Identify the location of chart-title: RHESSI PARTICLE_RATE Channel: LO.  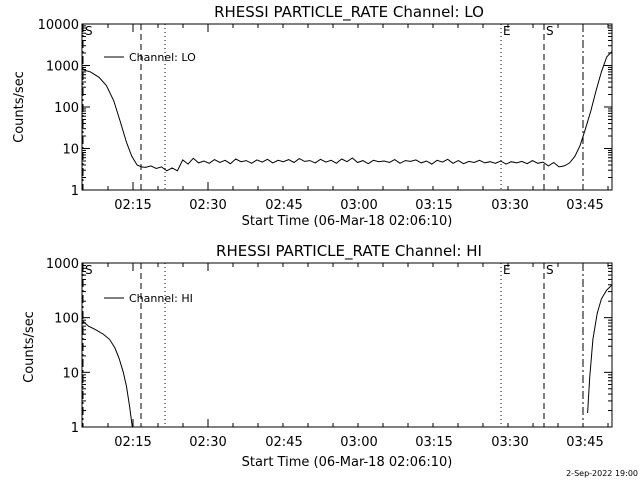
(349, 12).